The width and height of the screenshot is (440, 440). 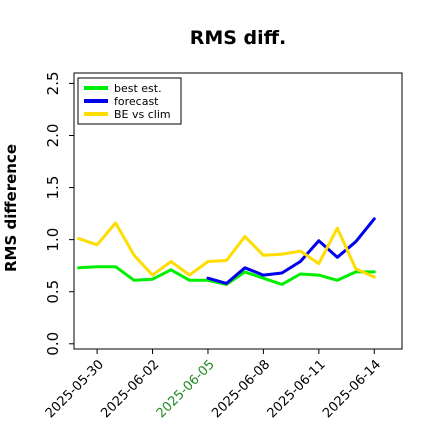 What do you see at coordinates (241, 389) in the screenshot?
I see `x-tick-label: 2025-06-08` at bounding box center [241, 389].